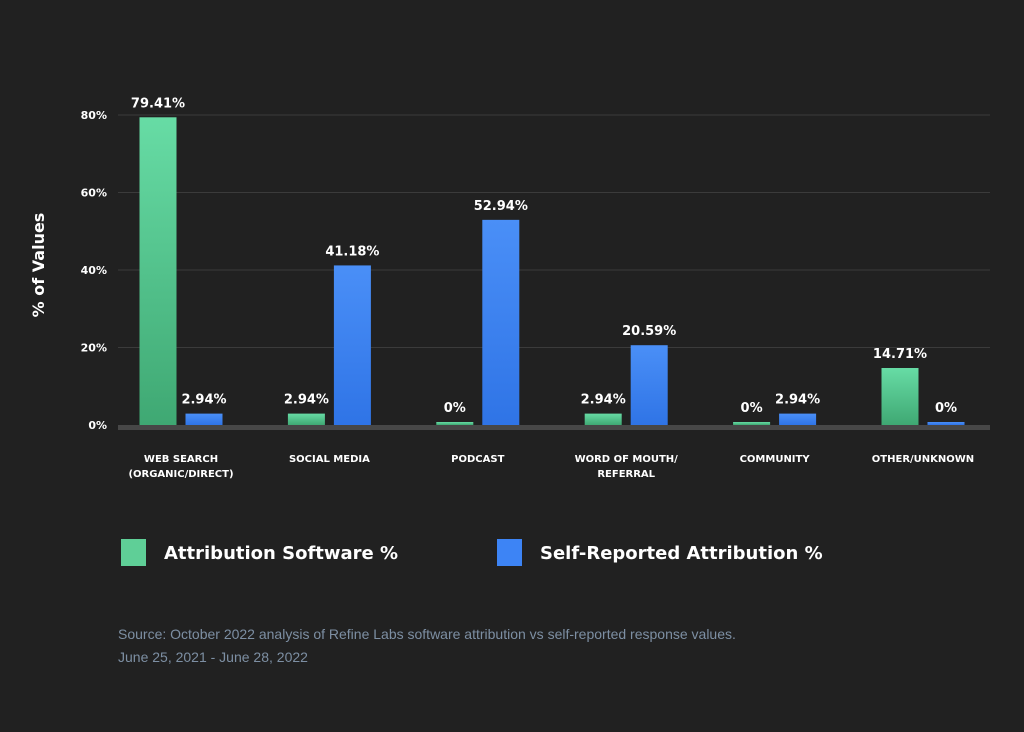 This screenshot has height=732, width=1024. Describe the element at coordinates (626, 474) in the screenshot. I see `x-category-label: REFERRAL` at that location.